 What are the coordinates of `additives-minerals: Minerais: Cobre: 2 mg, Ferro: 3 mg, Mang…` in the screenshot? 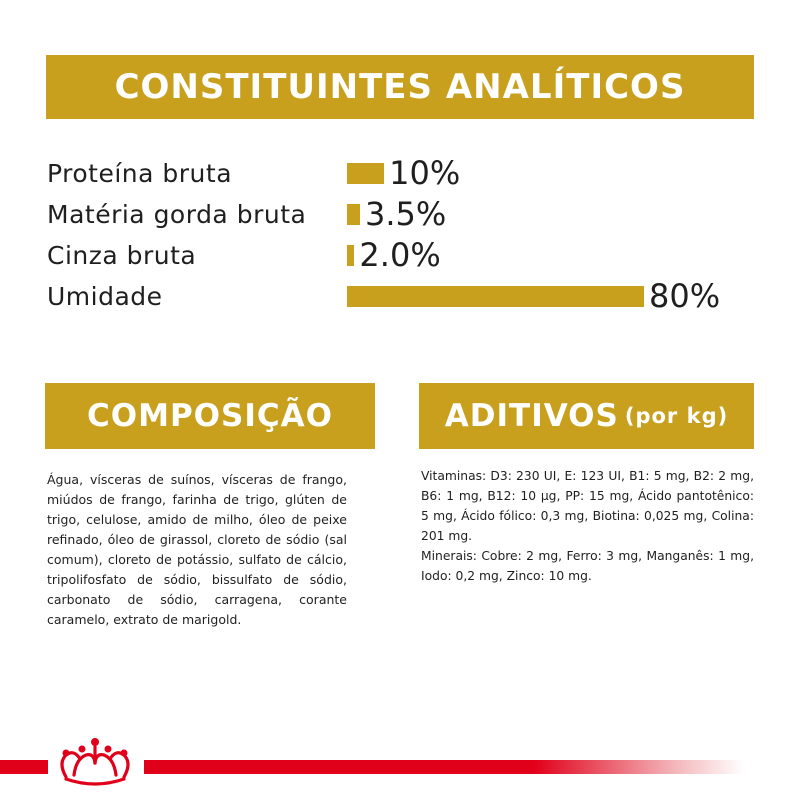 It's located at (587, 566).